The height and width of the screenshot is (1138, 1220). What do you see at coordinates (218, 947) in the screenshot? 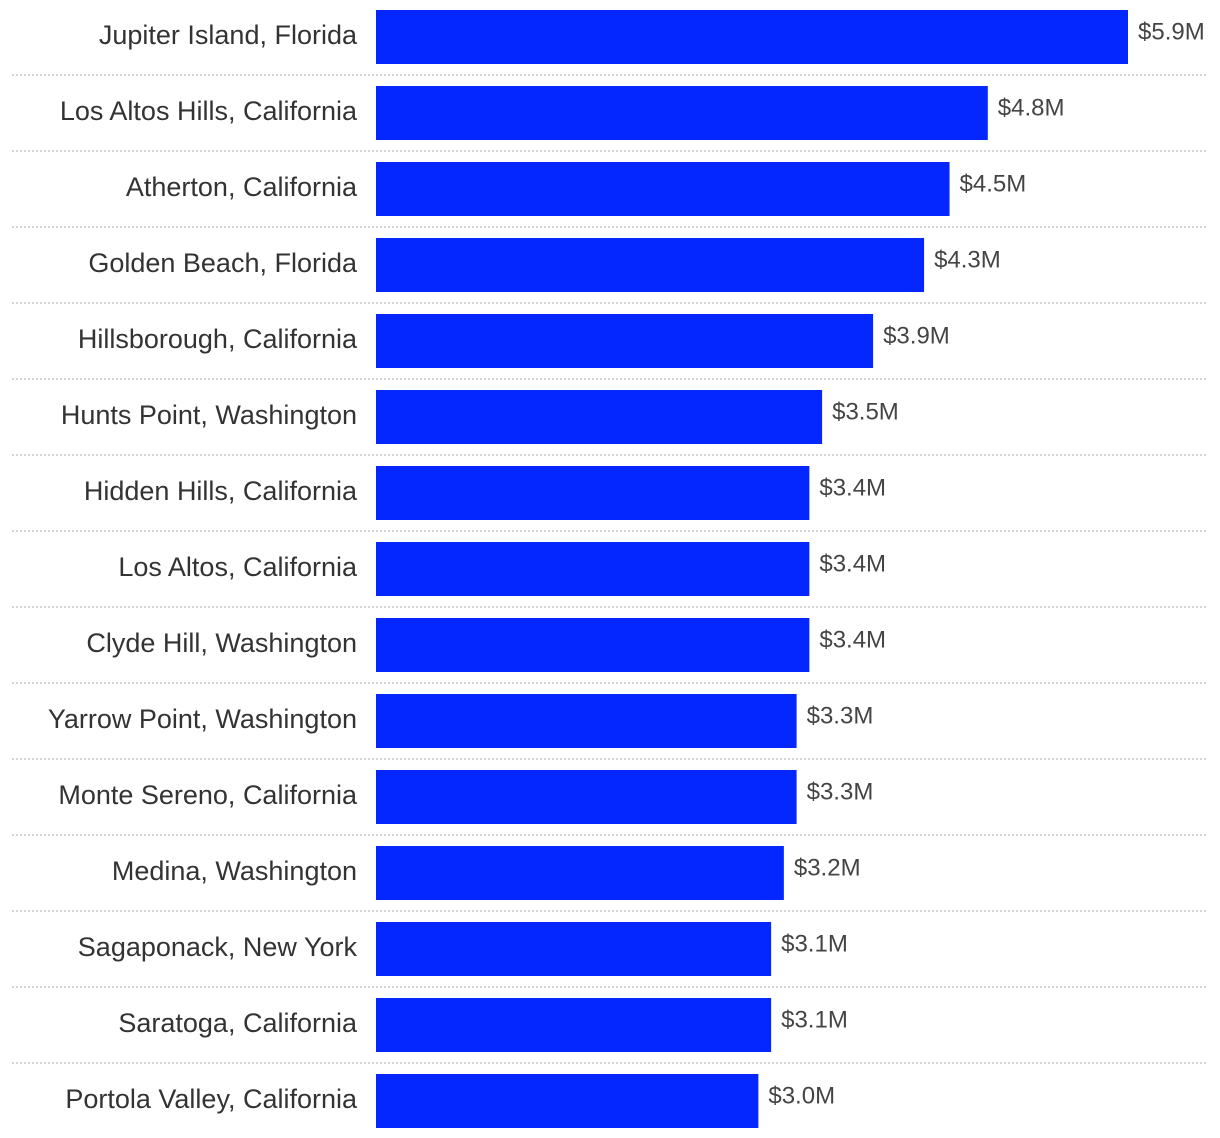
I see `category-label: Sagaponack, New York` at bounding box center [218, 947].